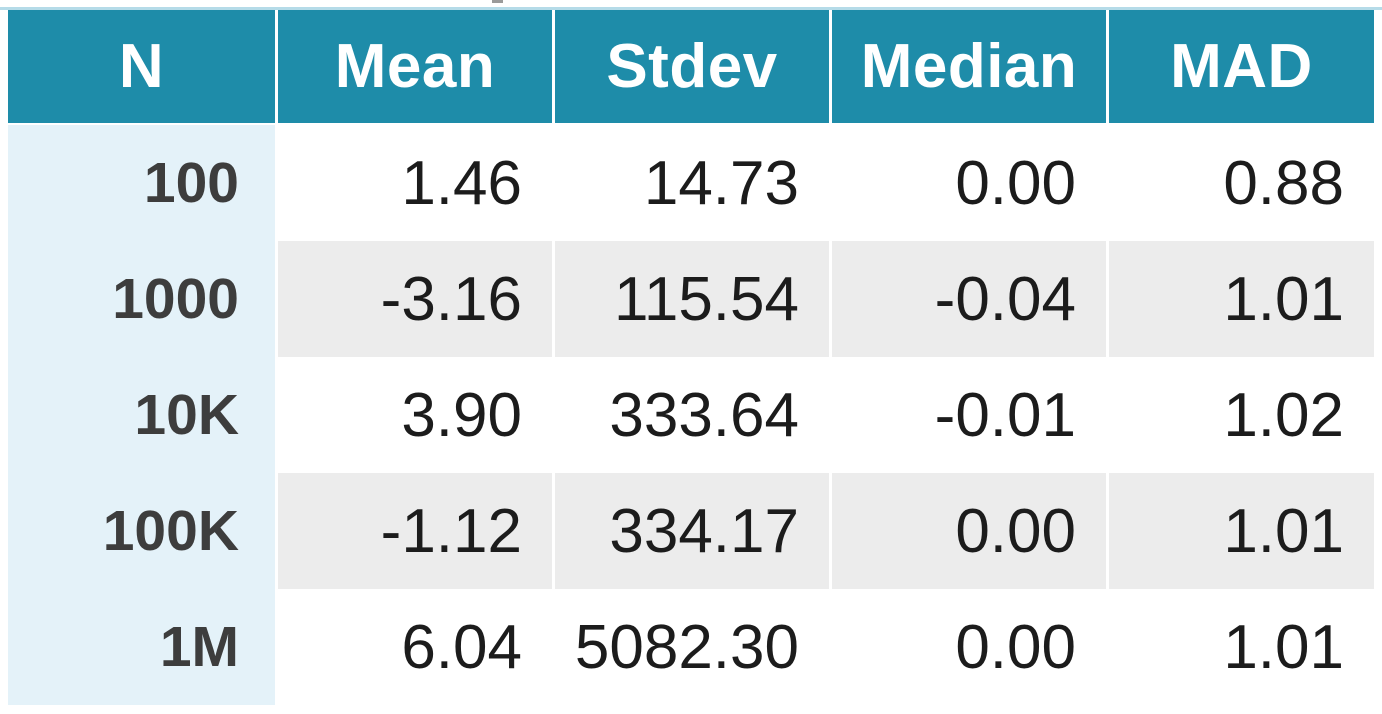 The image size is (1382, 714). What do you see at coordinates (693, 531) in the screenshot?
I see `cell-stdev: 334.17` at bounding box center [693, 531].